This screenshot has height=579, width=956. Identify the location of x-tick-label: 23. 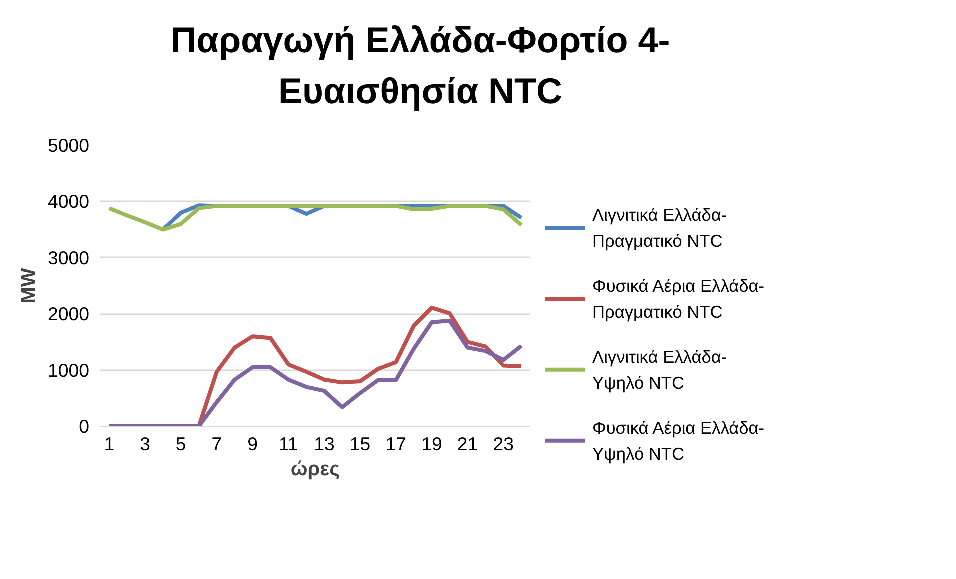
(503, 444).